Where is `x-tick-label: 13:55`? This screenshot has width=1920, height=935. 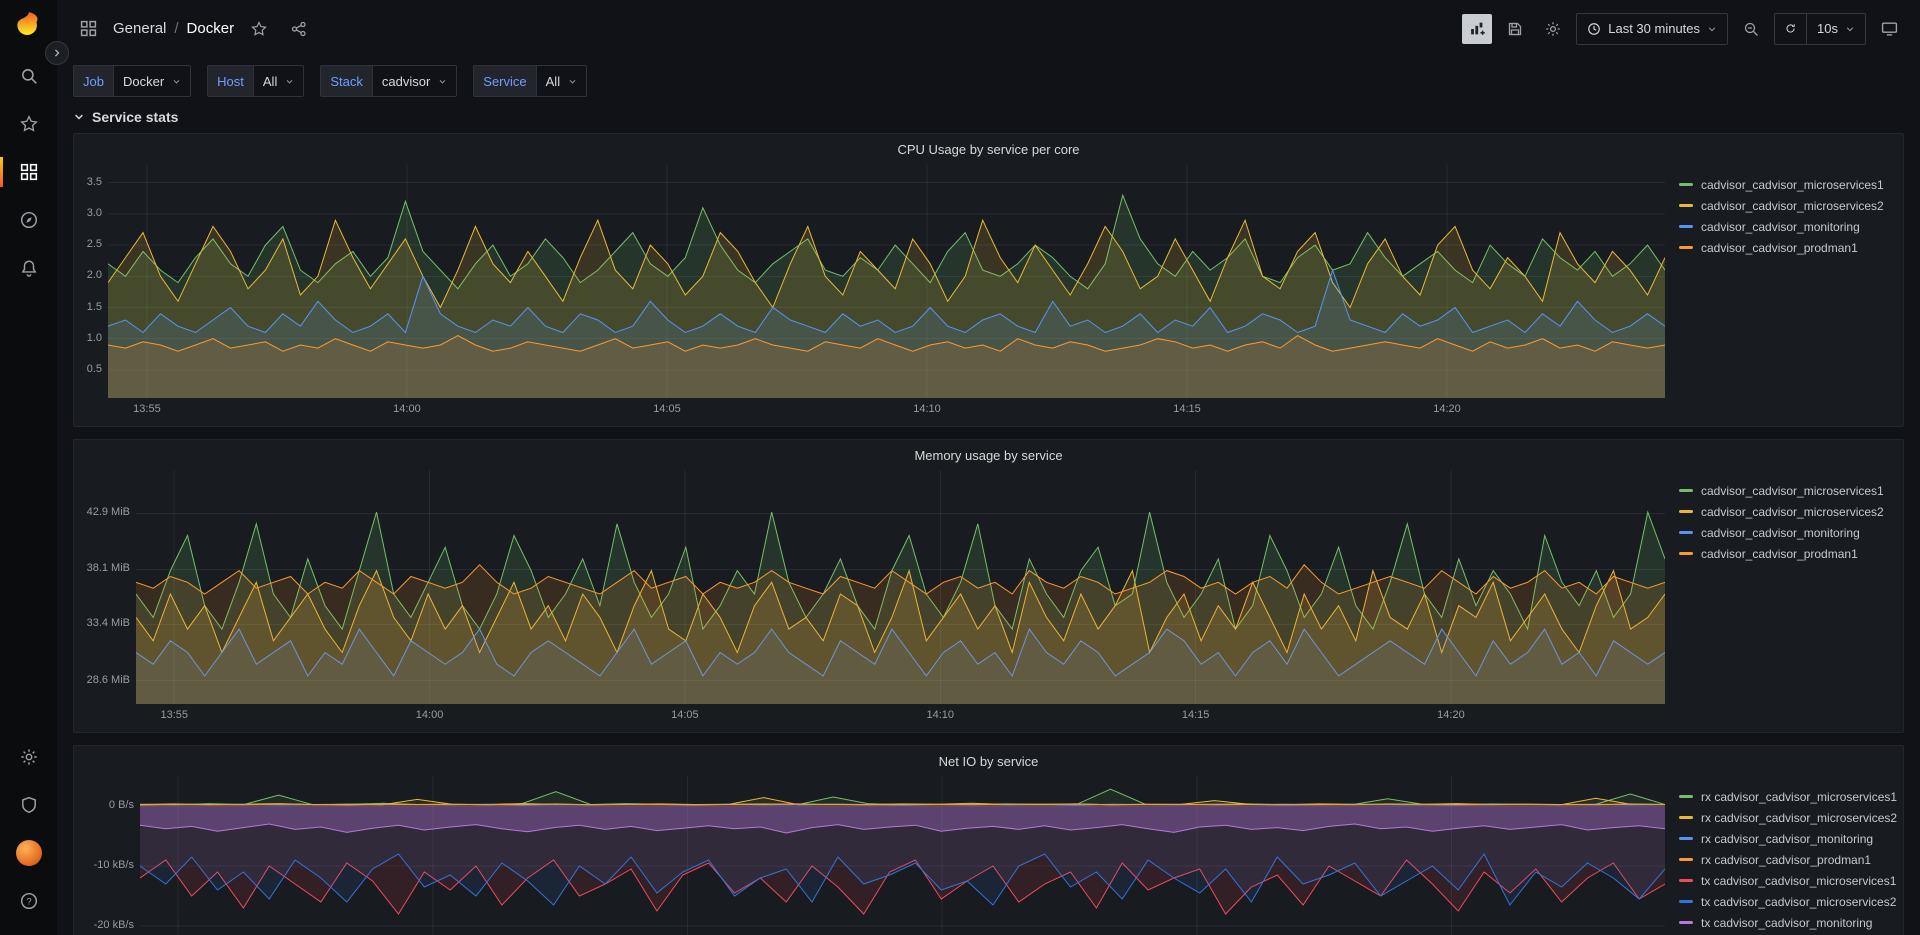 x-tick-label: 13:55 is located at coordinates (174, 715).